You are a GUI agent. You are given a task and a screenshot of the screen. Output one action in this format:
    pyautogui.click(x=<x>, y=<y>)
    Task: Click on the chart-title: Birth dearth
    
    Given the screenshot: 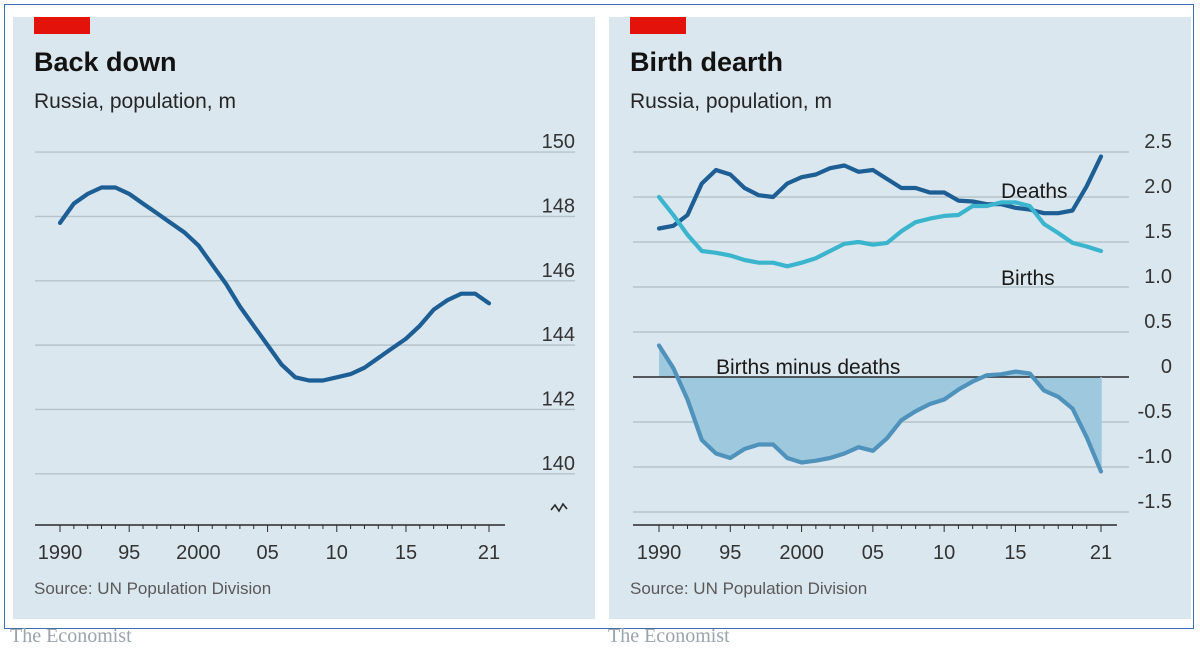 What is the action you would take?
    pyautogui.click(x=707, y=62)
    